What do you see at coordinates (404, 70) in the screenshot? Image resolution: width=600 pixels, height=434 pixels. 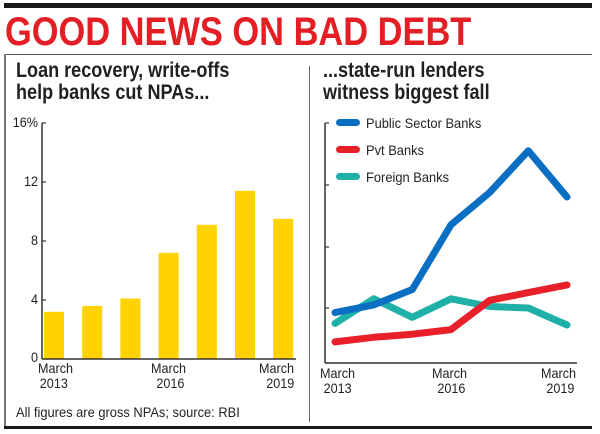 I see `right-subhead-line1: ...state-run lenders` at bounding box center [404, 70].